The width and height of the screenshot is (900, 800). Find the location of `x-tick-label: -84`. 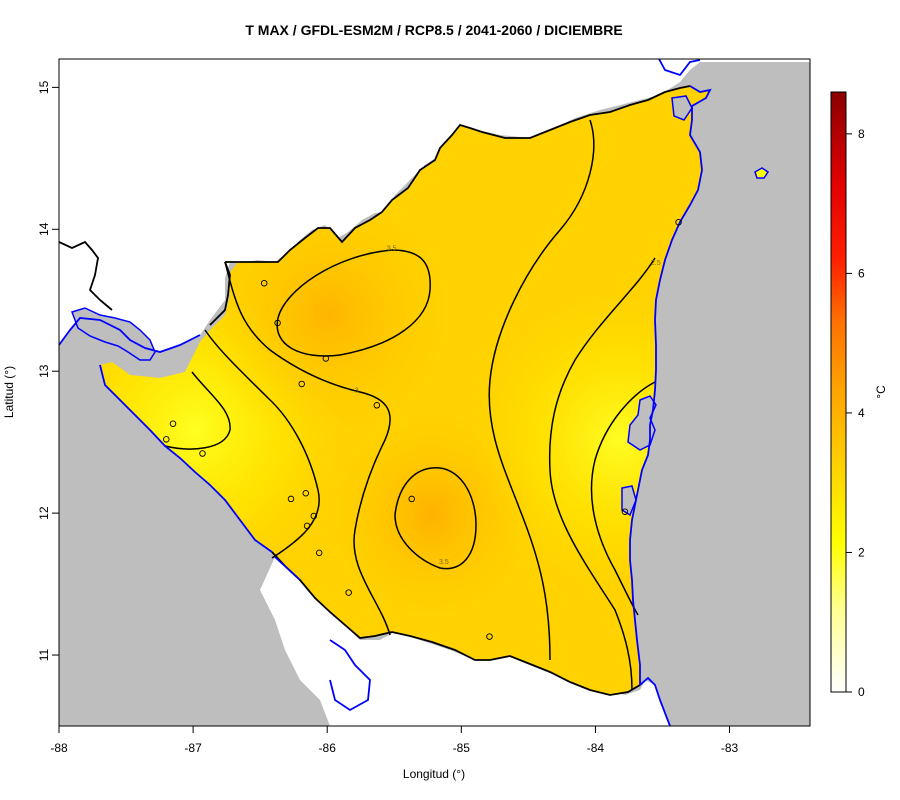

x-tick-label: -84 is located at coordinates (596, 748).